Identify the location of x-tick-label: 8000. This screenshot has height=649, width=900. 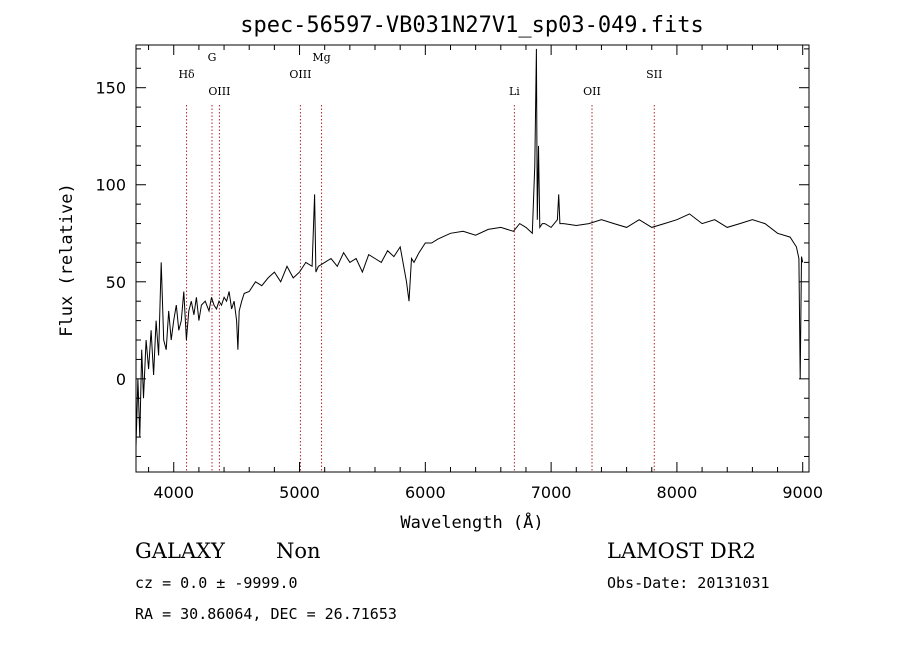
(677, 492).